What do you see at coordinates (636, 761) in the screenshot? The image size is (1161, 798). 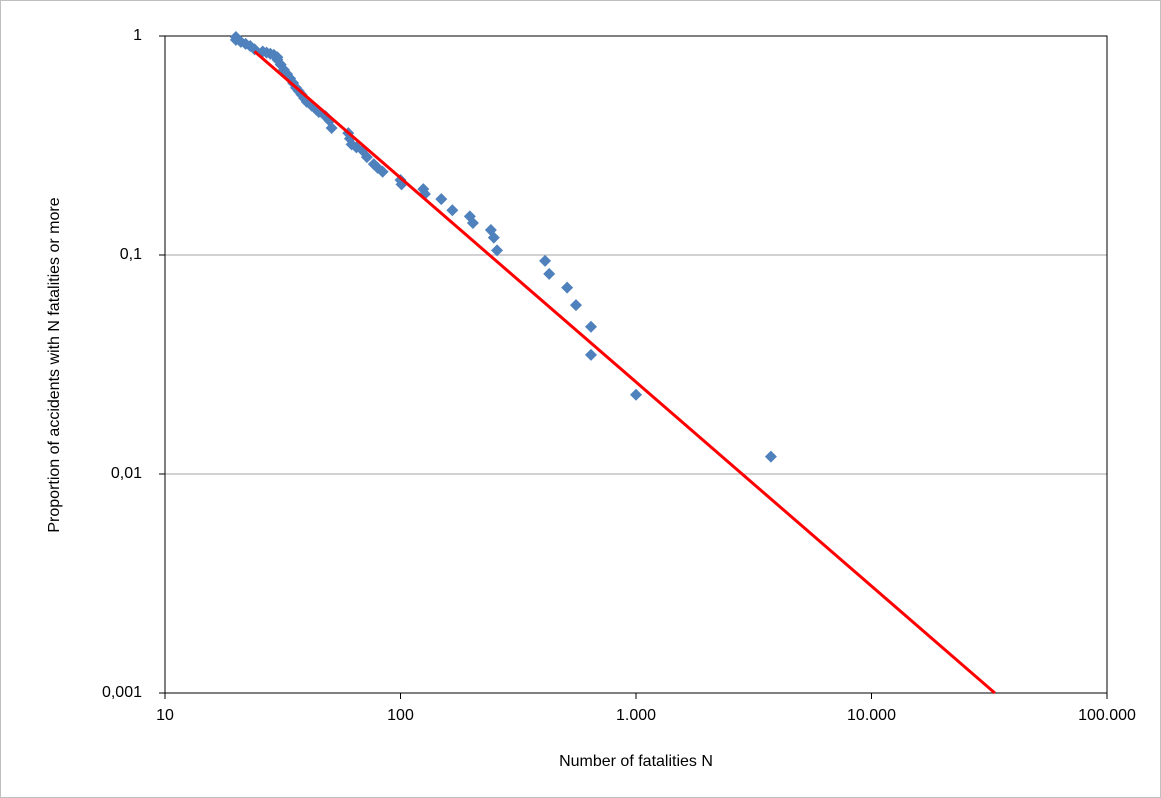 I see `x-axis-title: Number of fatalities N` at bounding box center [636, 761].